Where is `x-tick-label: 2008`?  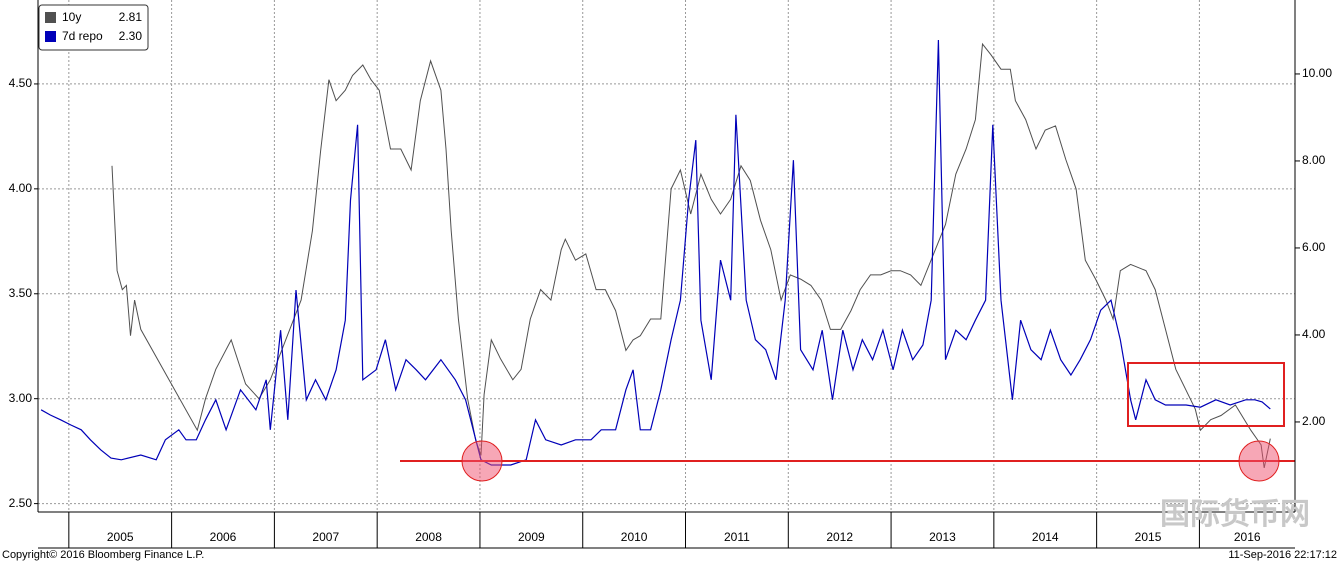
x-tick-label: 2008 is located at coordinates (428, 537).